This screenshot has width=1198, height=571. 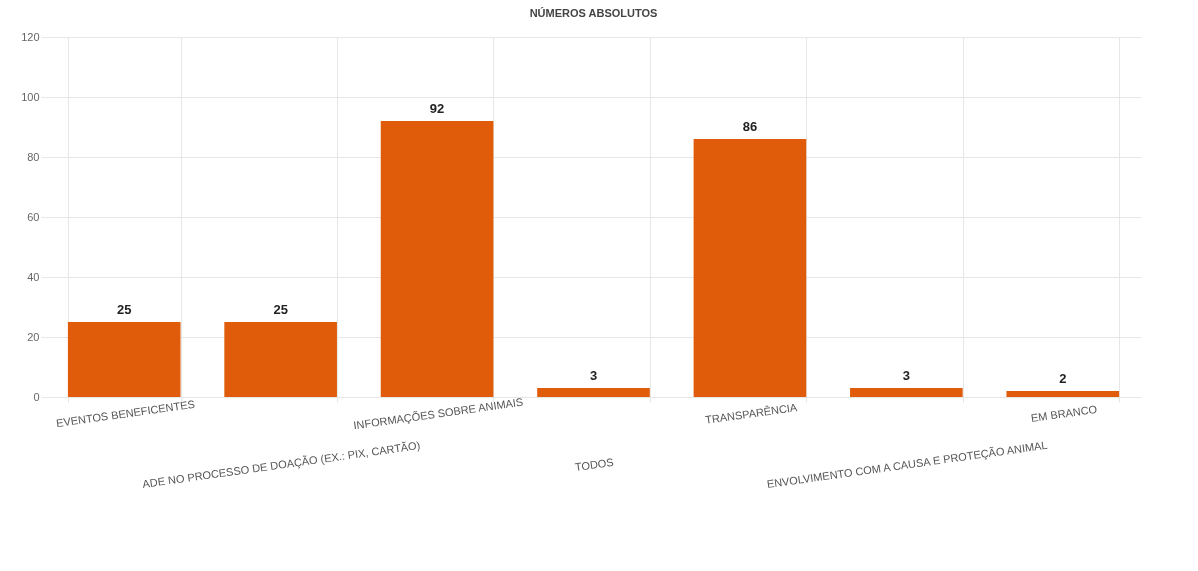 I want to click on x-tick-label: TODOS, so click(x=594, y=464).